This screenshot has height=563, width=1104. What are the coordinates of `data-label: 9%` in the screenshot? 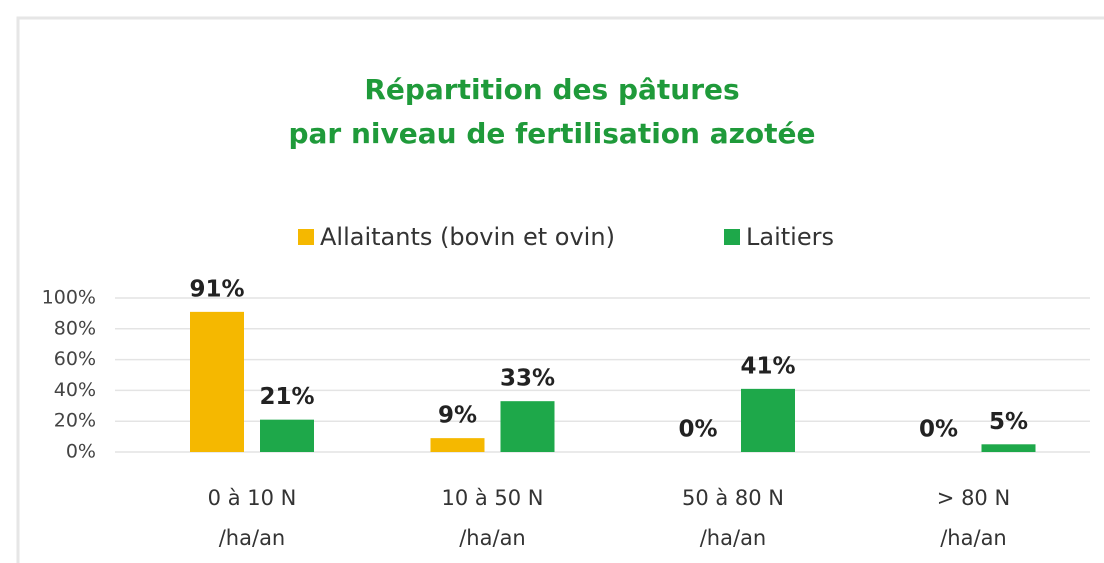 It's located at (457, 416).